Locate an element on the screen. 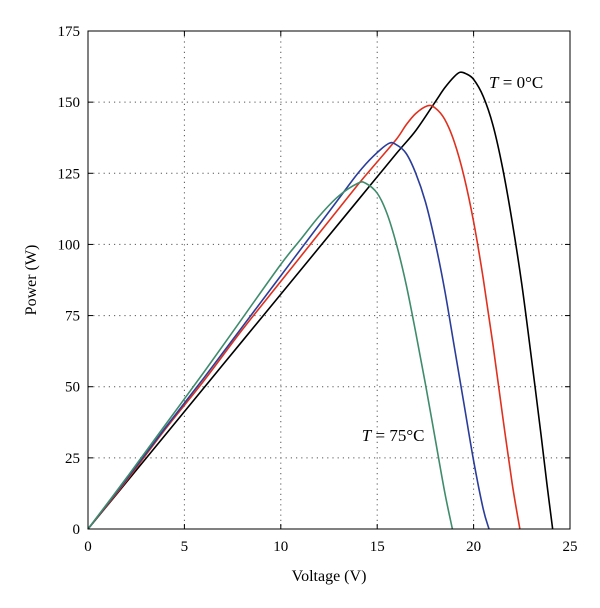  y-tick-label: 150 is located at coordinates (69, 103).